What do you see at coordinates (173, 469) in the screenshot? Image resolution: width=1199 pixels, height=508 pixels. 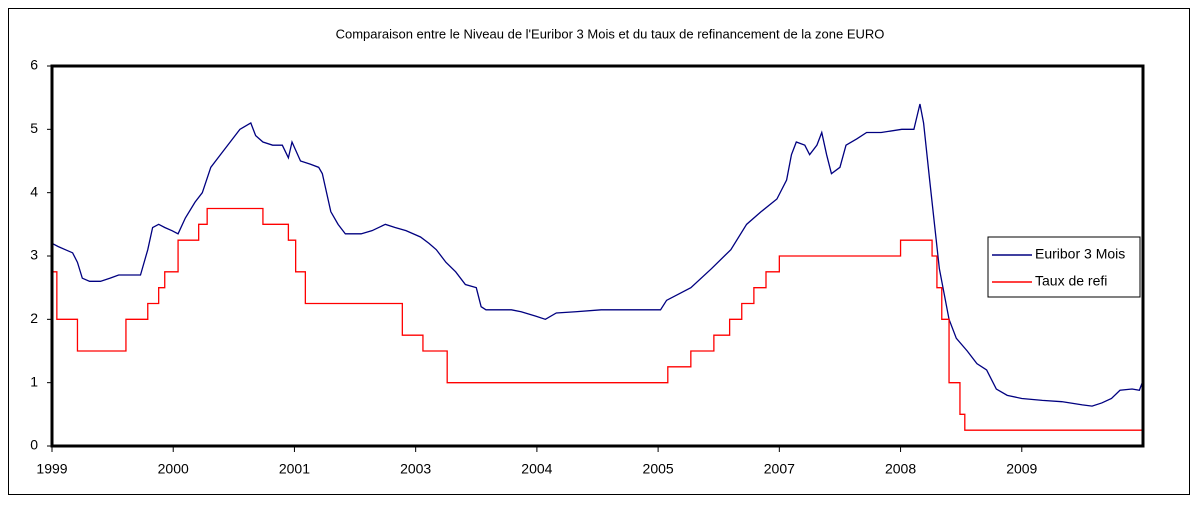 I see `x-tick-label: 2000` at bounding box center [173, 469].